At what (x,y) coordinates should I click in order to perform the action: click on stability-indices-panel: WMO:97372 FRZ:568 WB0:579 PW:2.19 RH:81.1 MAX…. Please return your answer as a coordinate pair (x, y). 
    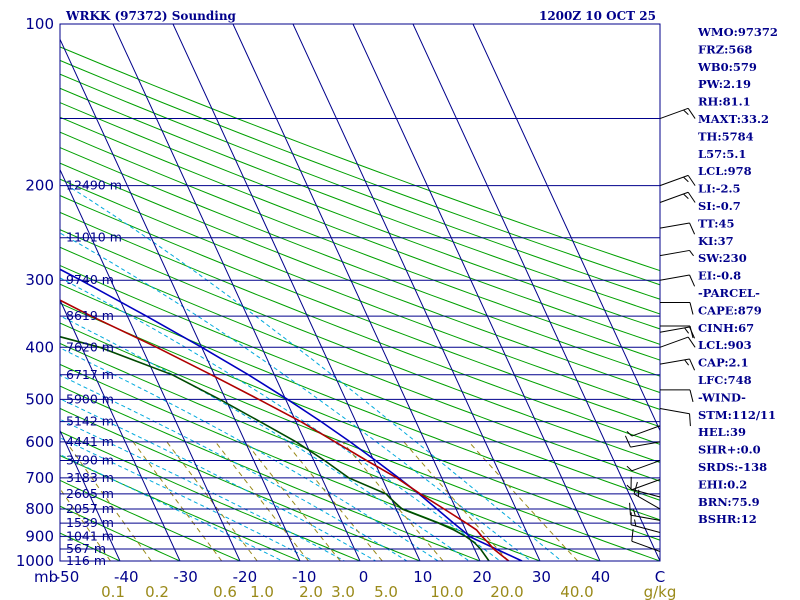
    Looking at the image, I should click on (737, 275).